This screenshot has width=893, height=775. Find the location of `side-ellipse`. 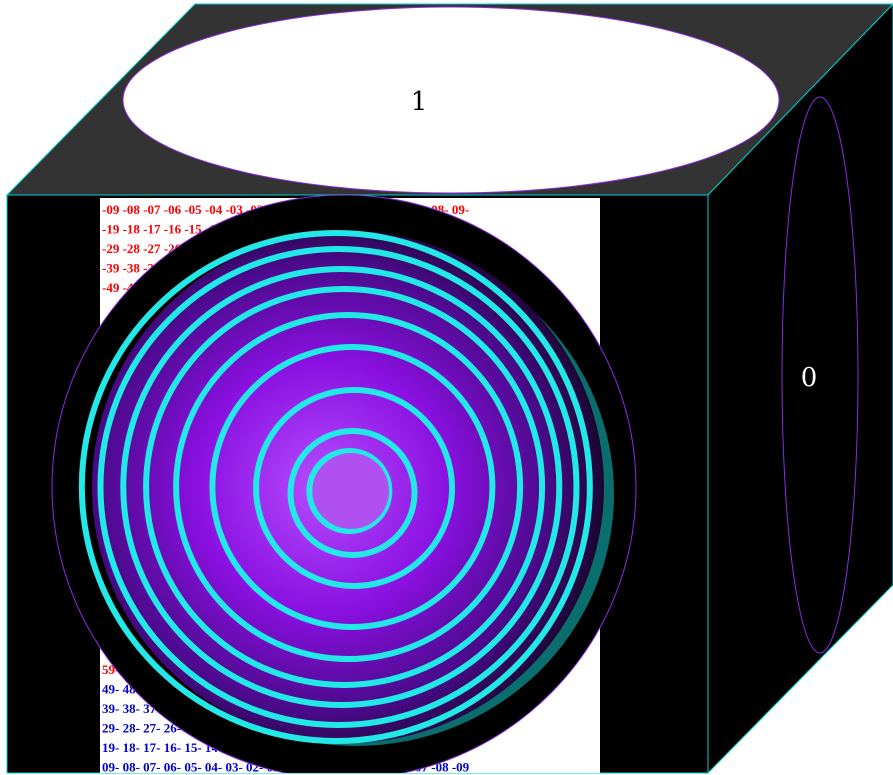

side-ellipse is located at coordinates (820, 375).